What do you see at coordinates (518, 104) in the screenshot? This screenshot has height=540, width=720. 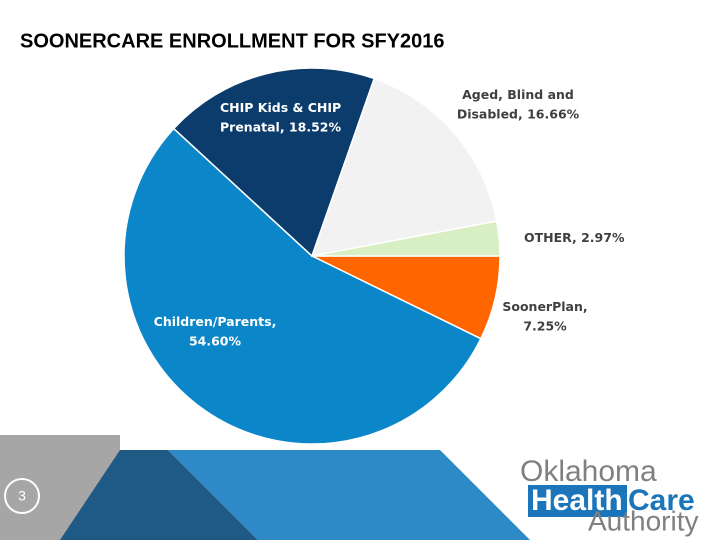 I see `slice-label: Aged, Blind and Disabled, 16.66%` at bounding box center [518, 104].